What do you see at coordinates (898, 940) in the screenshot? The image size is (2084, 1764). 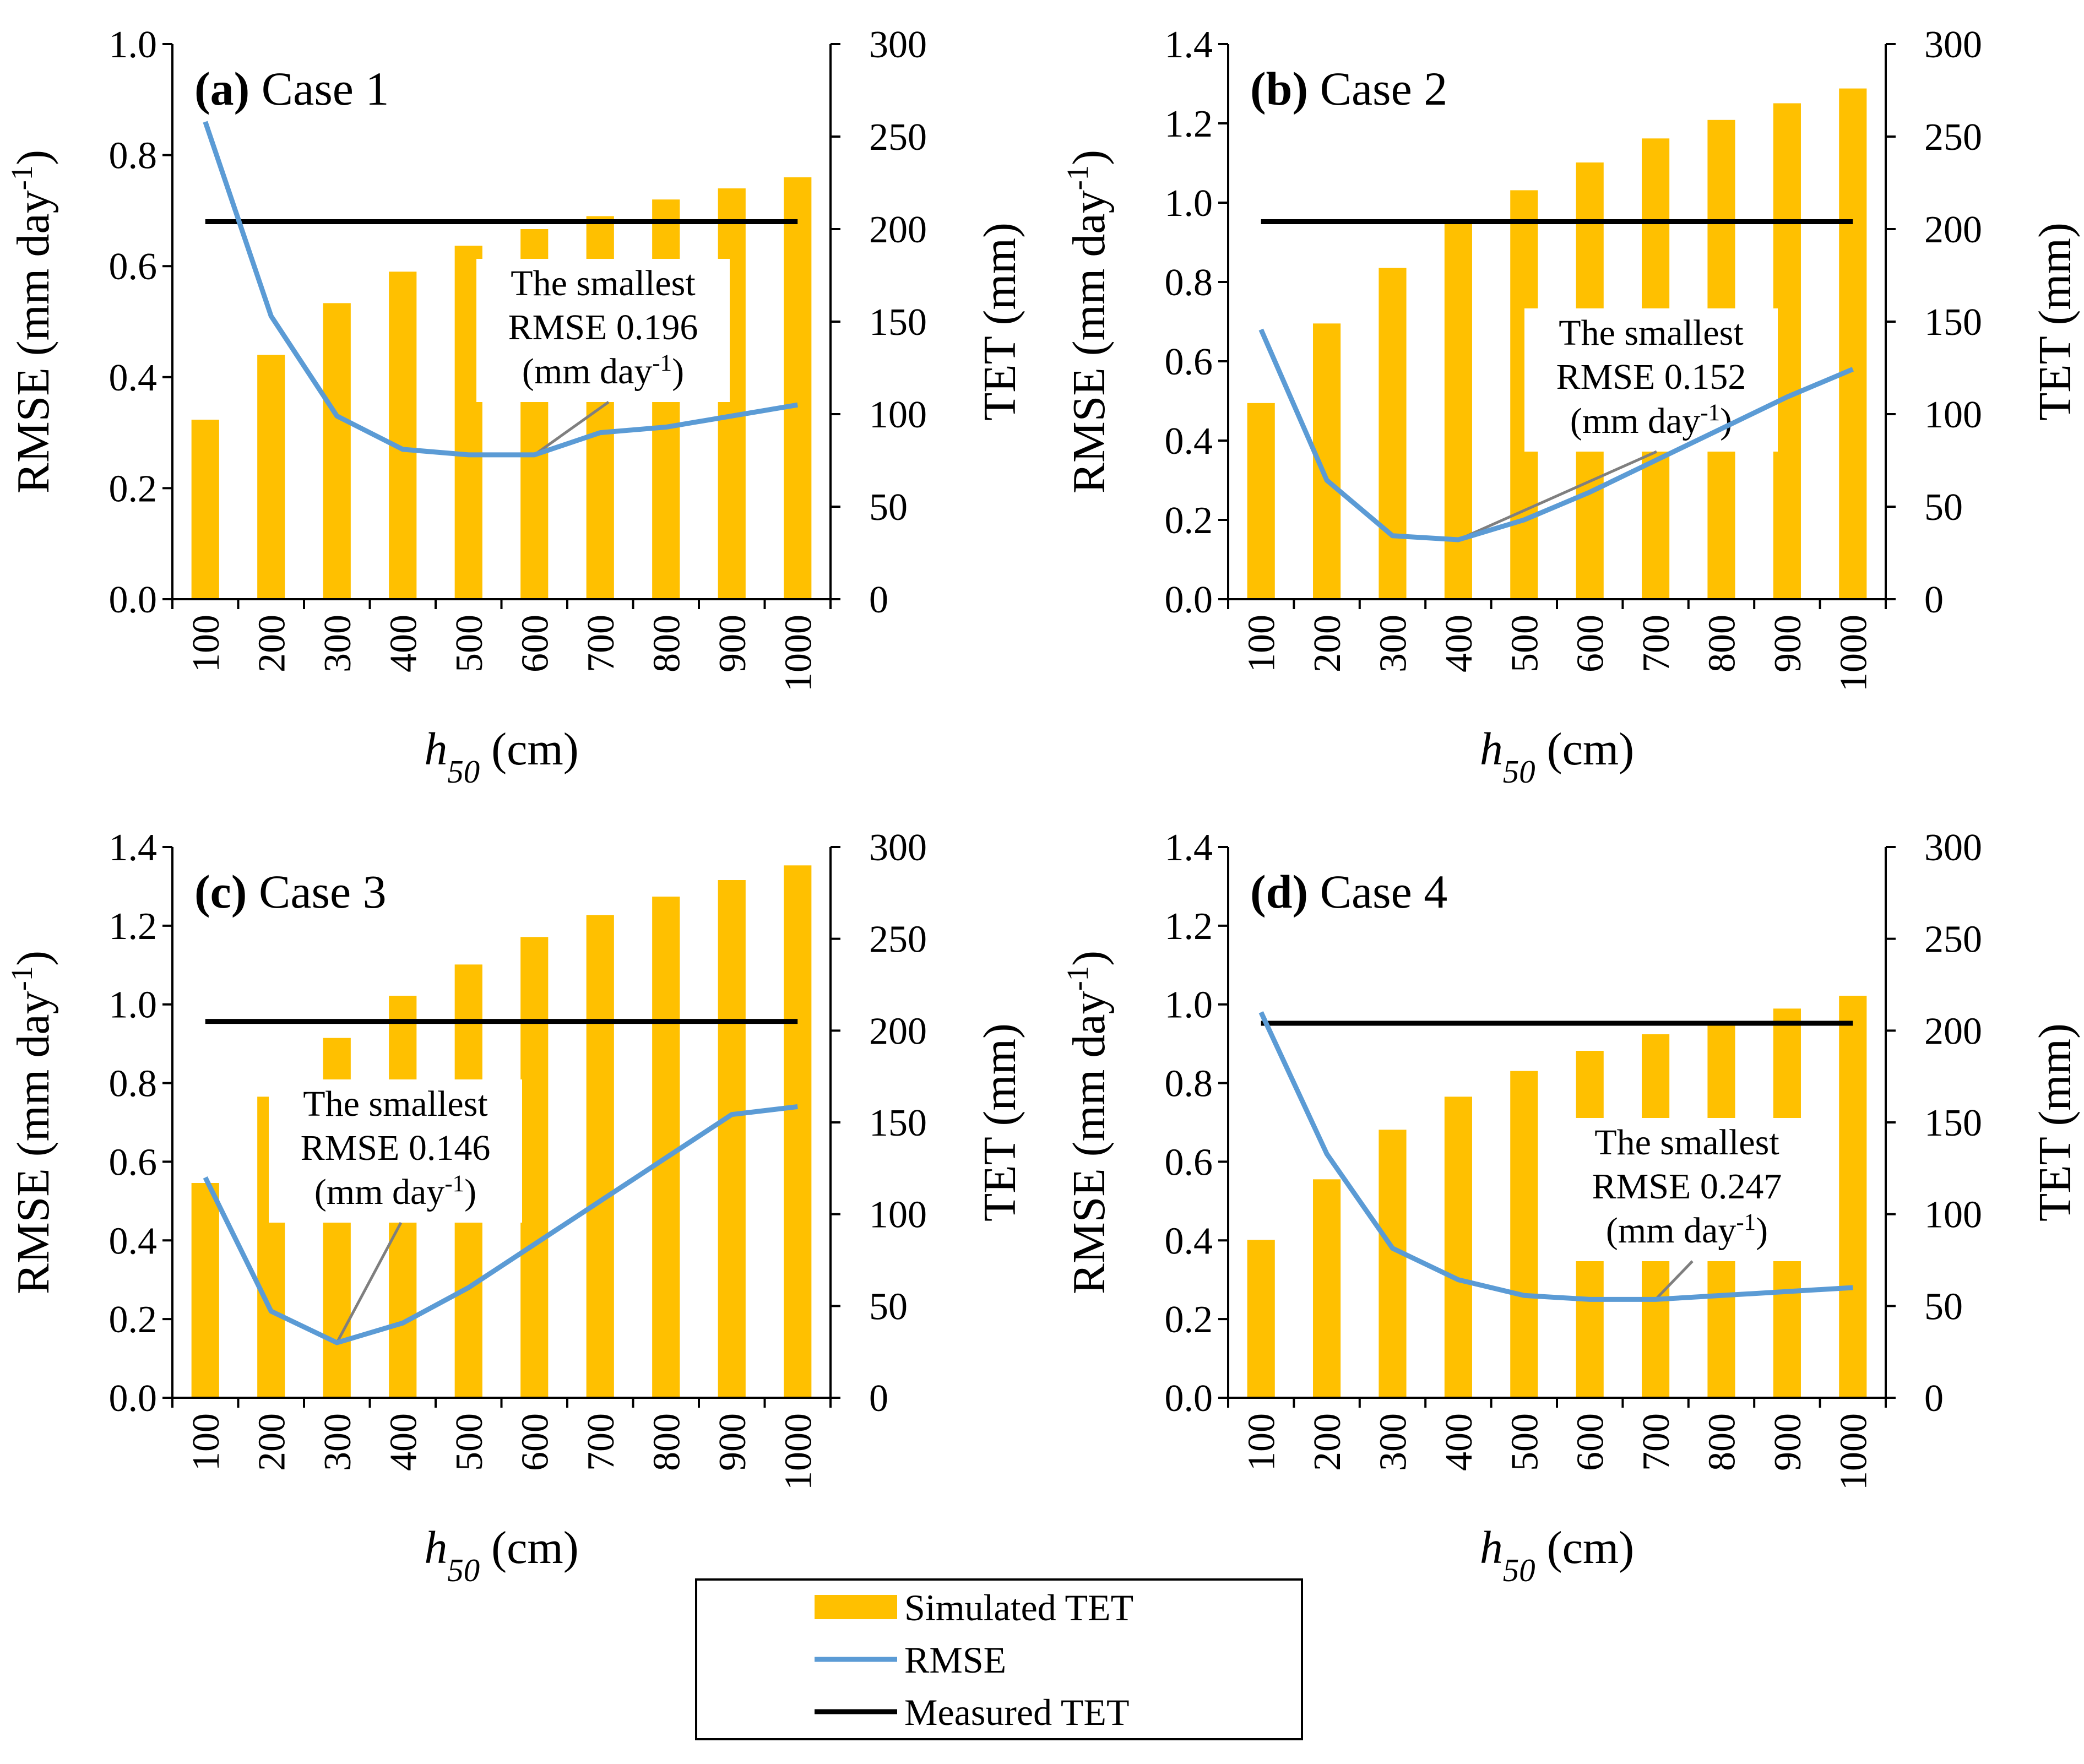 I see `right-tick-label: 250` at bounding box center [898, 940].